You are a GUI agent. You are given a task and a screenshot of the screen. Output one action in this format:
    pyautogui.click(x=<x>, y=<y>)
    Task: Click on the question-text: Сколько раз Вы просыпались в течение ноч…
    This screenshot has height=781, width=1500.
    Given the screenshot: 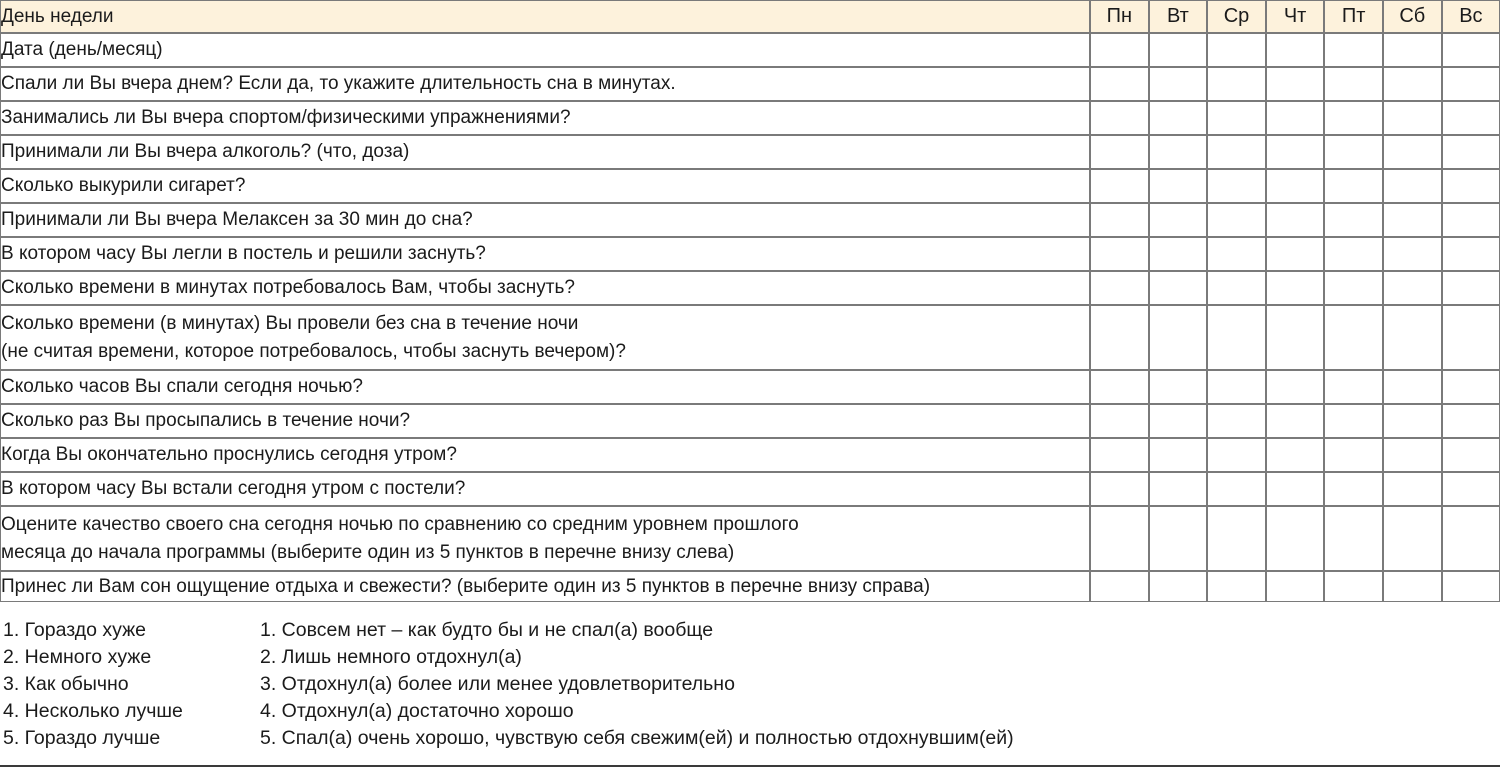 What is the action you would take?
    pyautogui.click(x=206, y=420)
    